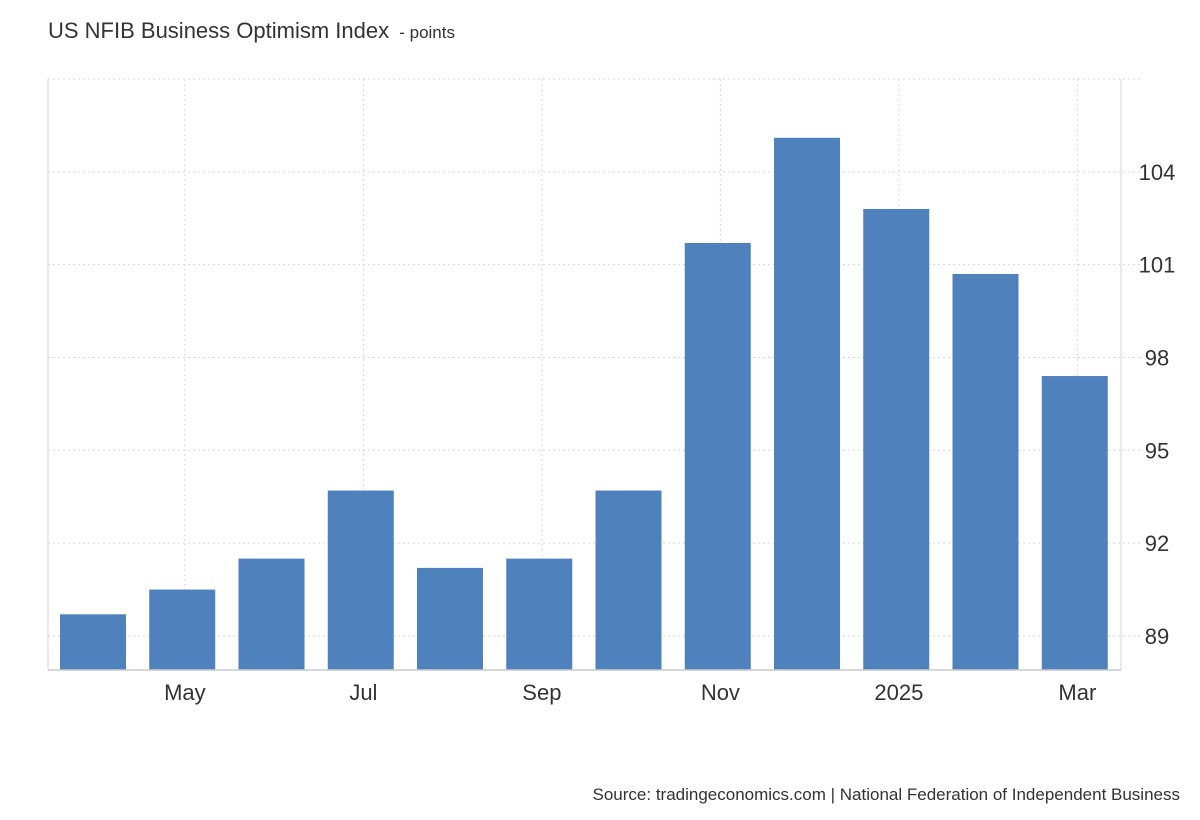  What do you see at coordinates (1157, 265) in the screenshot?
I see `y-tick-label: 101` at bounding box center [1157, 265].